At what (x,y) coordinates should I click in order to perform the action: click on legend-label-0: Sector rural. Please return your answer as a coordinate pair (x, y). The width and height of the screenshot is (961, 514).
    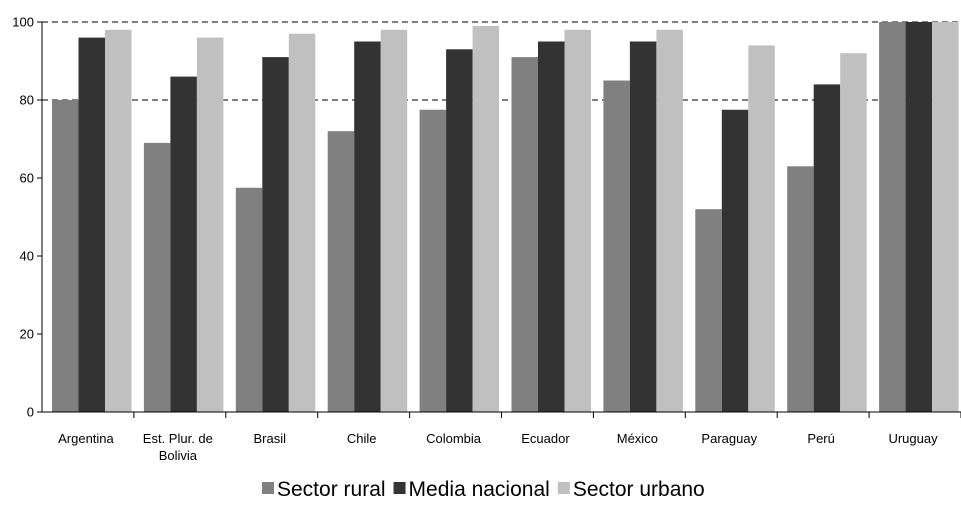
    Looking at the image, I should click on (331, 489).